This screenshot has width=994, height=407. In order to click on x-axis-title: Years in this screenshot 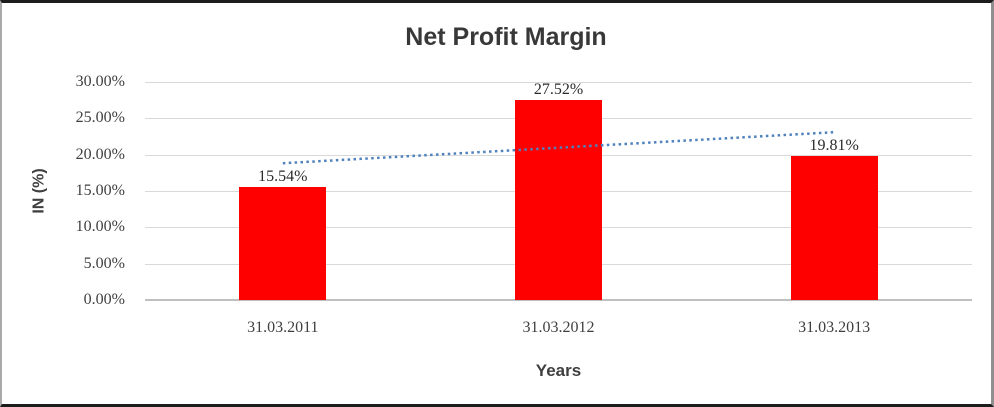, I will do `click(558, 370)`.